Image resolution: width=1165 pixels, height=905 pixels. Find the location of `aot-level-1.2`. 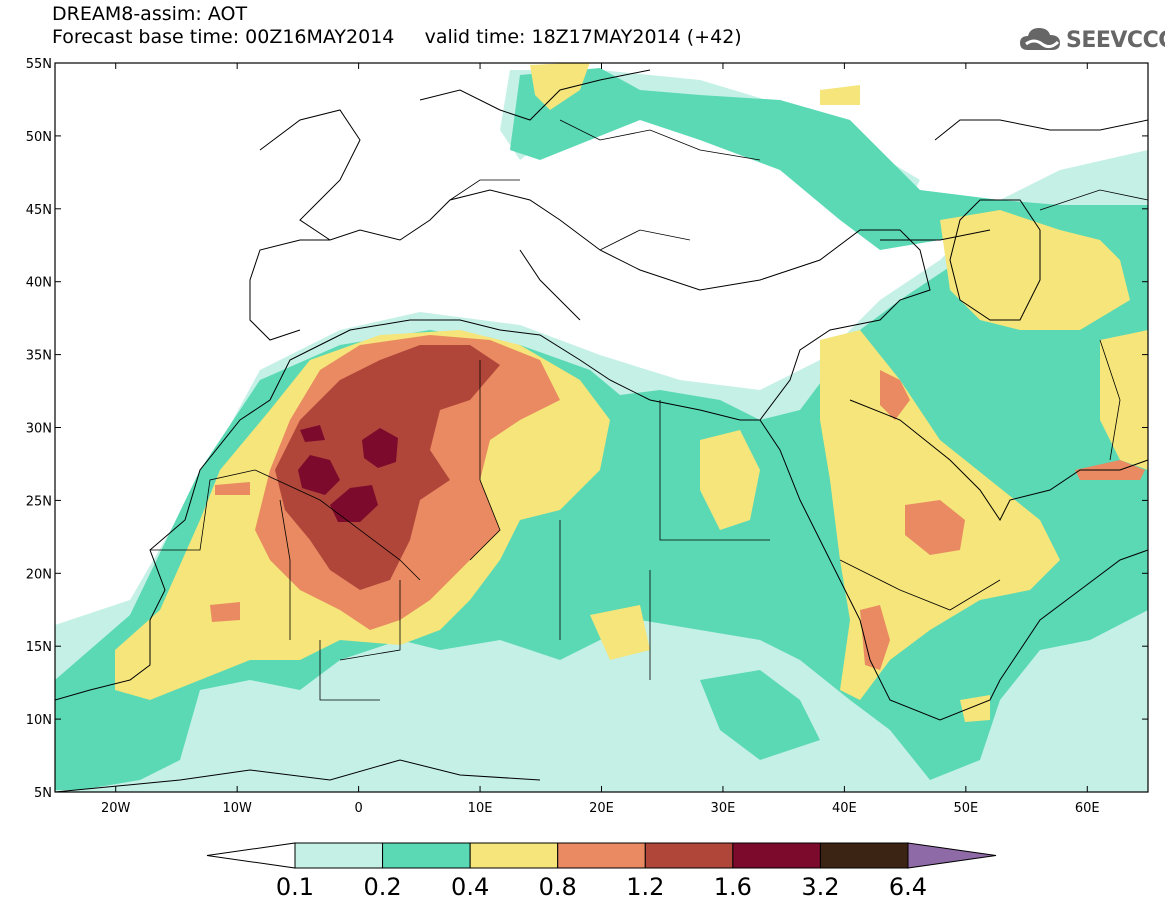

aot-level-1.2 is located at coordinates (387, 467).